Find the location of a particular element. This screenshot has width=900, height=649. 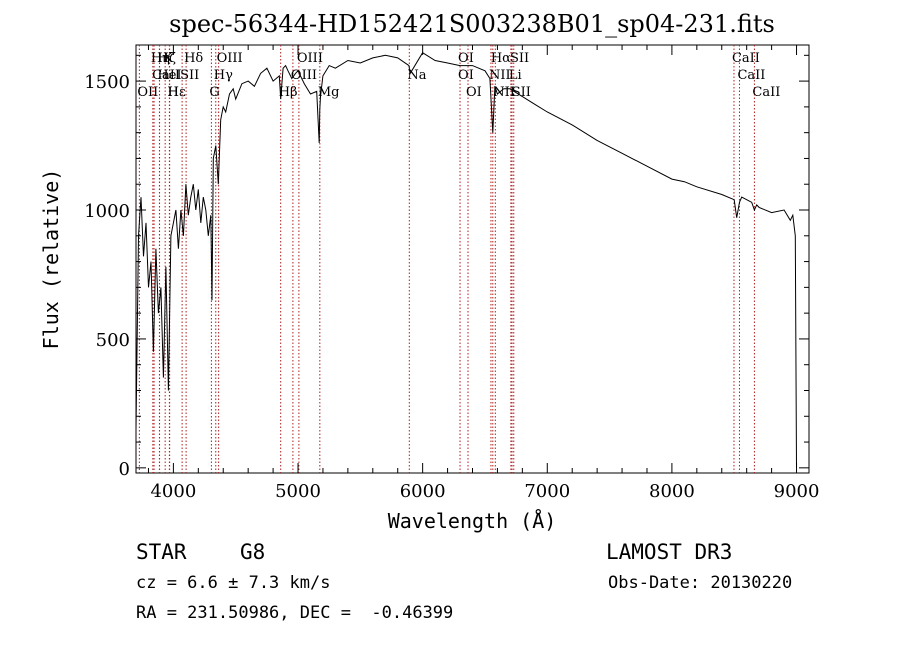

spectral-line-label: NII is located at coordinates (500, 75).